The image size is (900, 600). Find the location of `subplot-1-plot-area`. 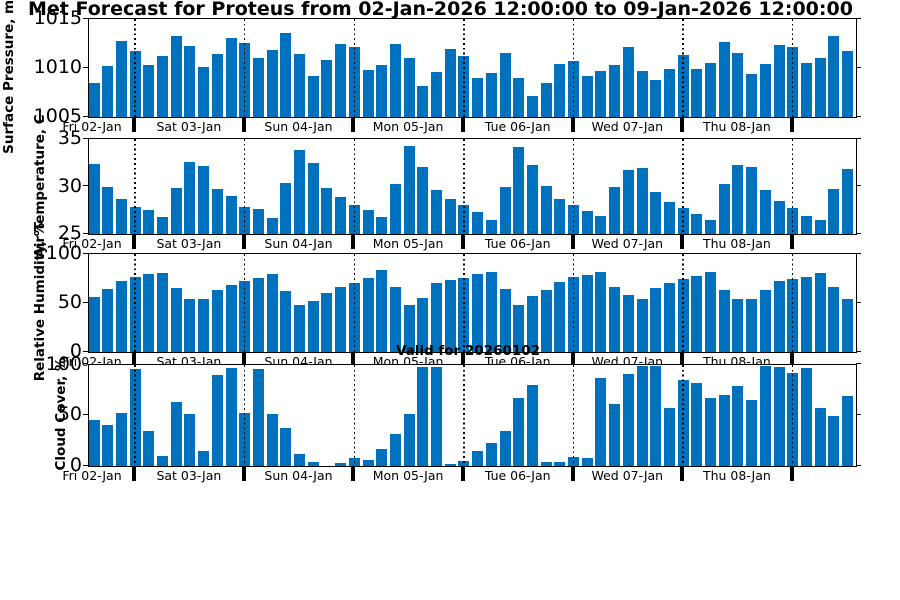

subplot-1-plot-area is located at coordinates (472, 186).